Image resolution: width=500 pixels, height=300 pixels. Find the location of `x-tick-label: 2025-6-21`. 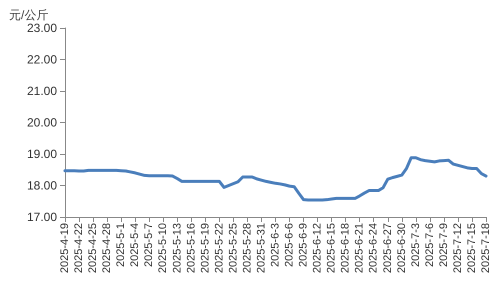

x-tick-label: 2025-6-21 is located at coordinates (360, 248).